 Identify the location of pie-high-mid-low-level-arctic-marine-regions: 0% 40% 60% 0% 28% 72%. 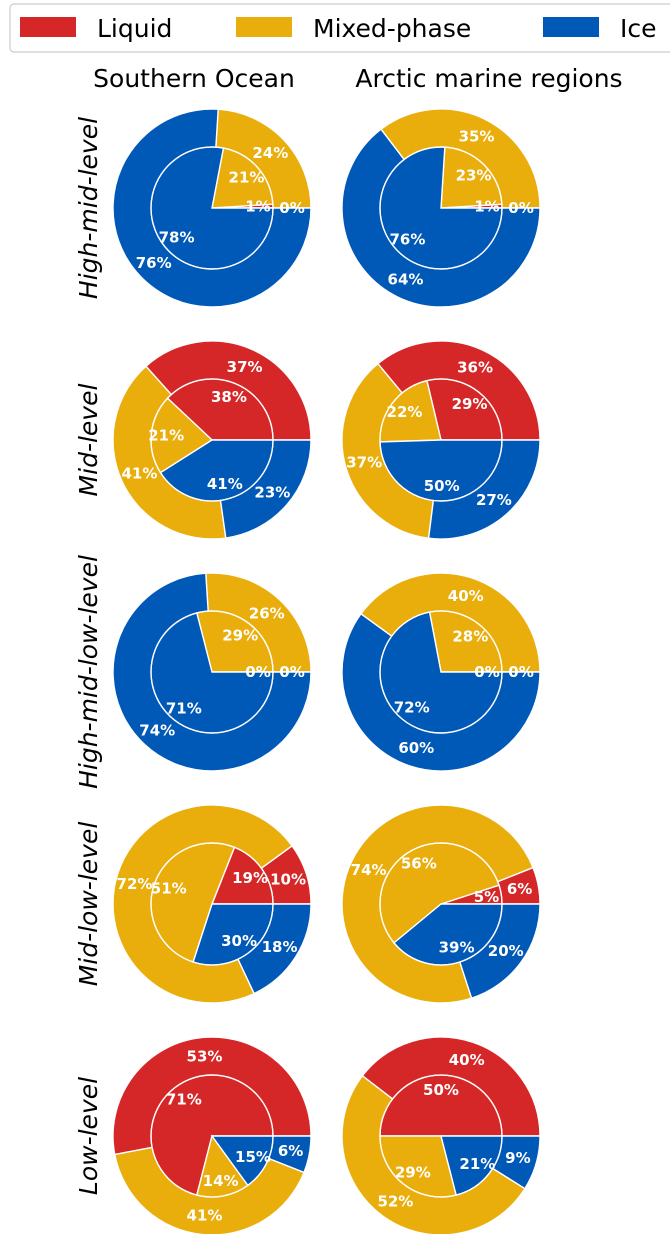
(441, 672).